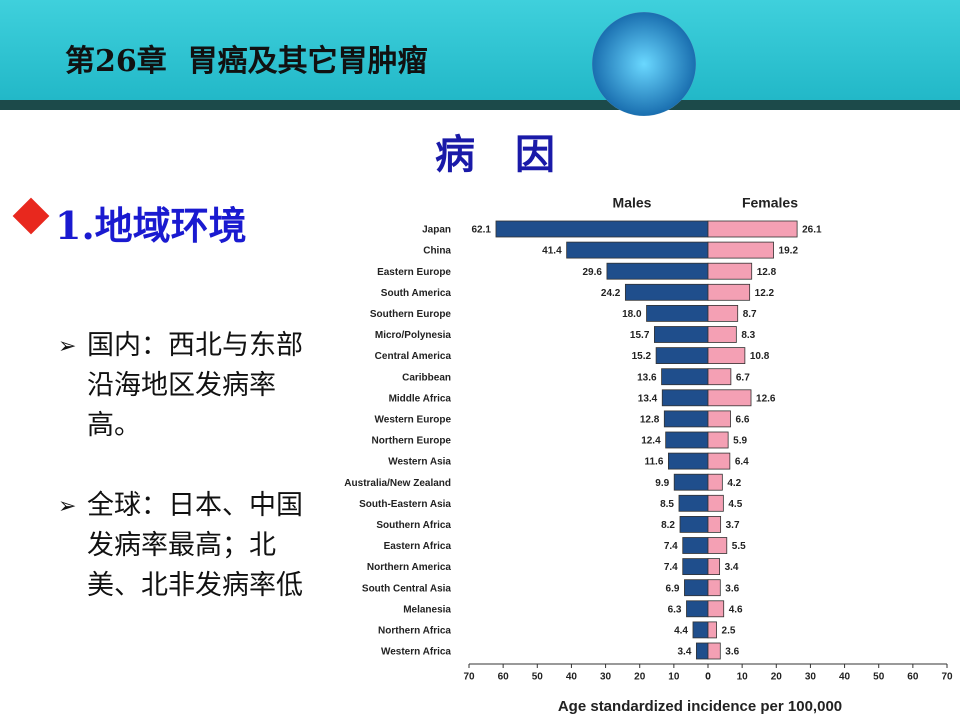  What do you see at coordinates (413, 420) in the screenshot?
I see `category-label: Western Europe` at bounding box center [413, 420].